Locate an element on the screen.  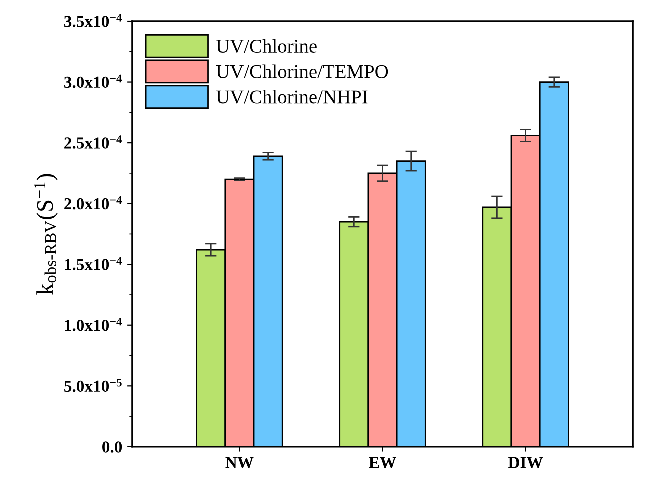
x-tick-label: EW is located at coordinates (382, 462).